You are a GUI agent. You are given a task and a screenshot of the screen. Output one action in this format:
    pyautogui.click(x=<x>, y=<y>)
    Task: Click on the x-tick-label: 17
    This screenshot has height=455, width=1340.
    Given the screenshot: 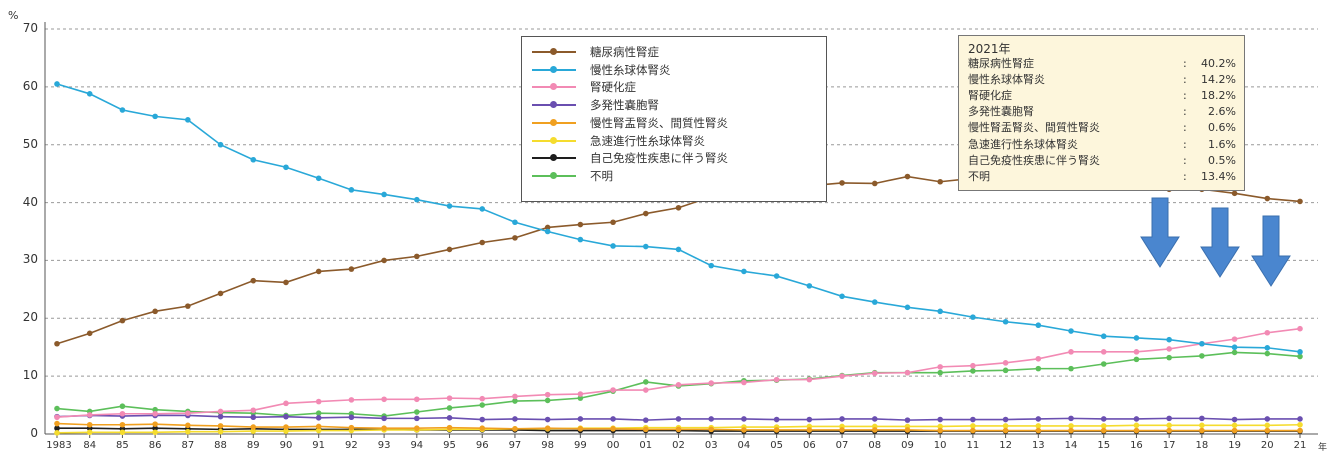 What is the action you would take?
    pyautogui.click(x=1169, y=445)
    